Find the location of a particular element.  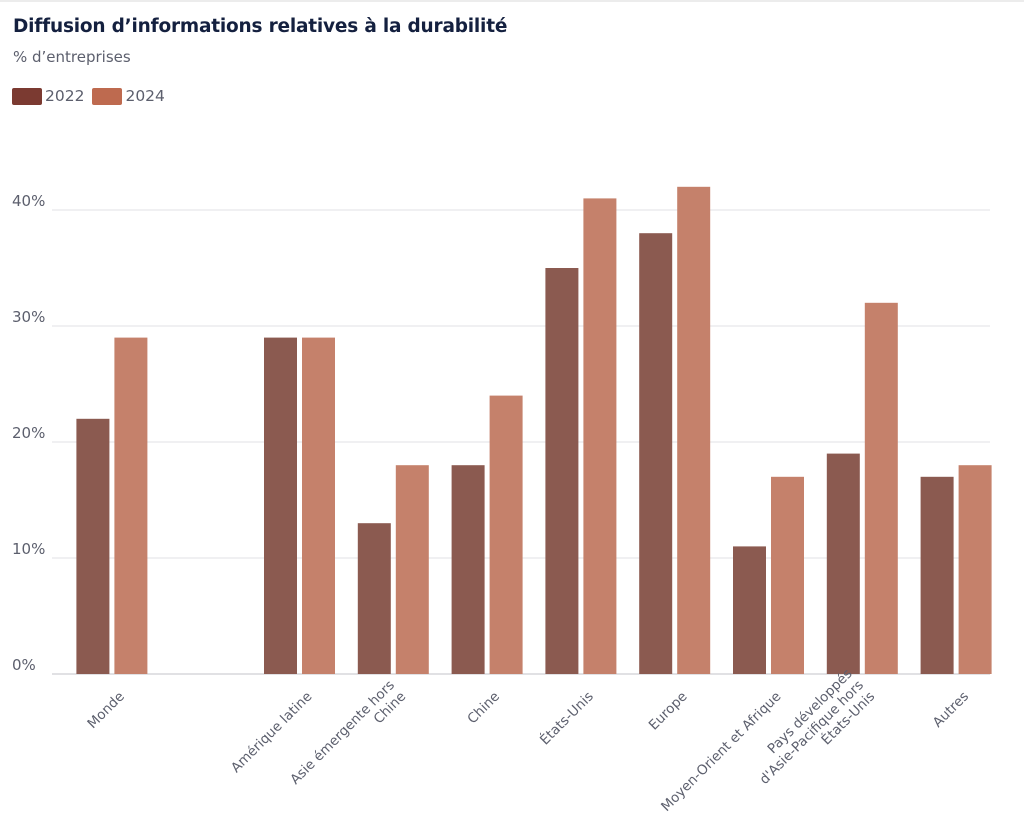

x-tick-label: États-Unis is located at coordinates (566, 718).